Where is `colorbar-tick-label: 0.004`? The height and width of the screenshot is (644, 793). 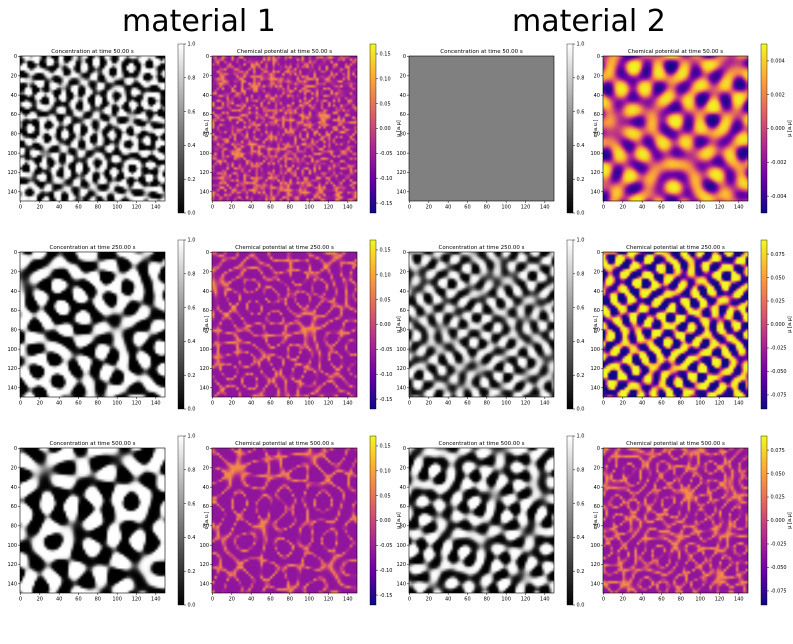
colorbar-tick-label: 0.004 is located at coordinates (778, 62).